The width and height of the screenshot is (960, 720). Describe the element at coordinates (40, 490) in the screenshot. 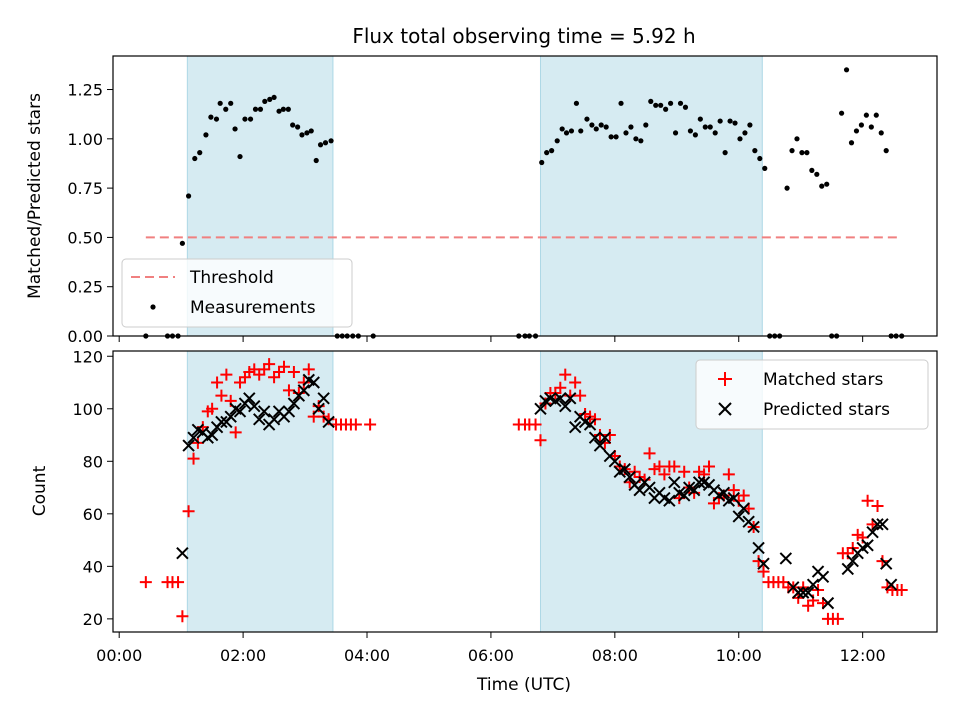

I see `bottom-y-axis-label: Count` at that location.